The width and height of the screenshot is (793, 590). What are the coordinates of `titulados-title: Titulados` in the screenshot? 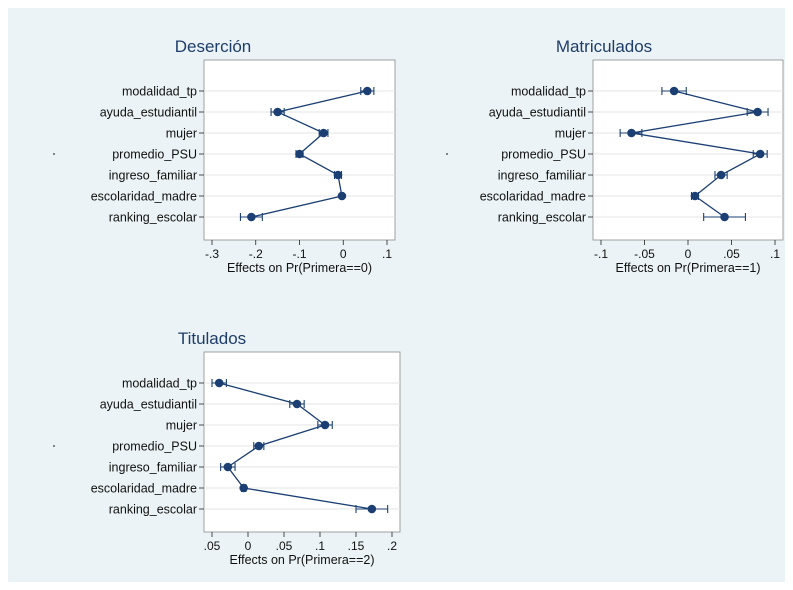 It's located at (212, 338).